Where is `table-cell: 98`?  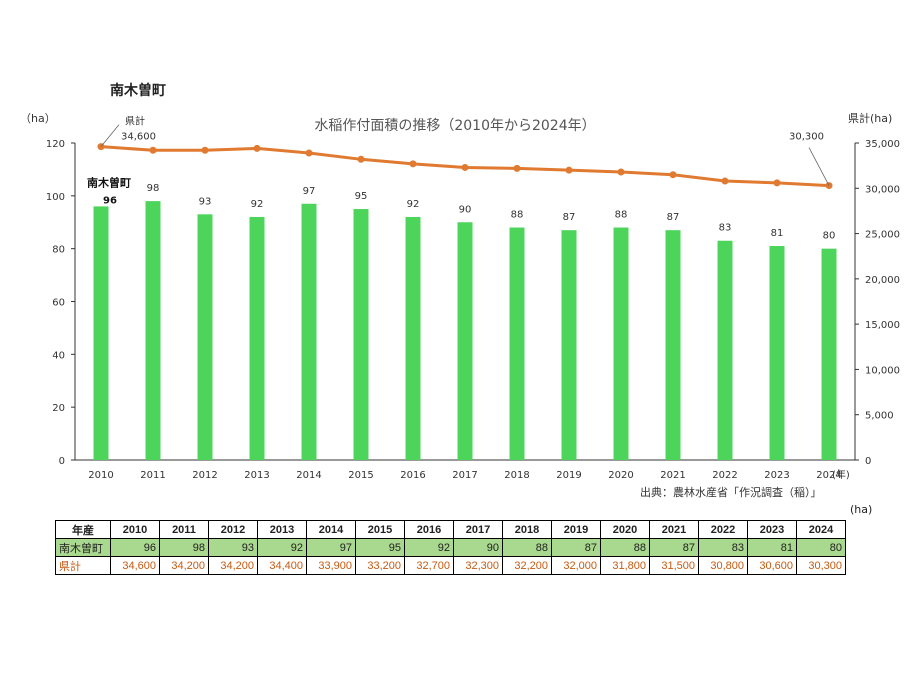 table-cell: 98 is located at coordinates (184, 547).